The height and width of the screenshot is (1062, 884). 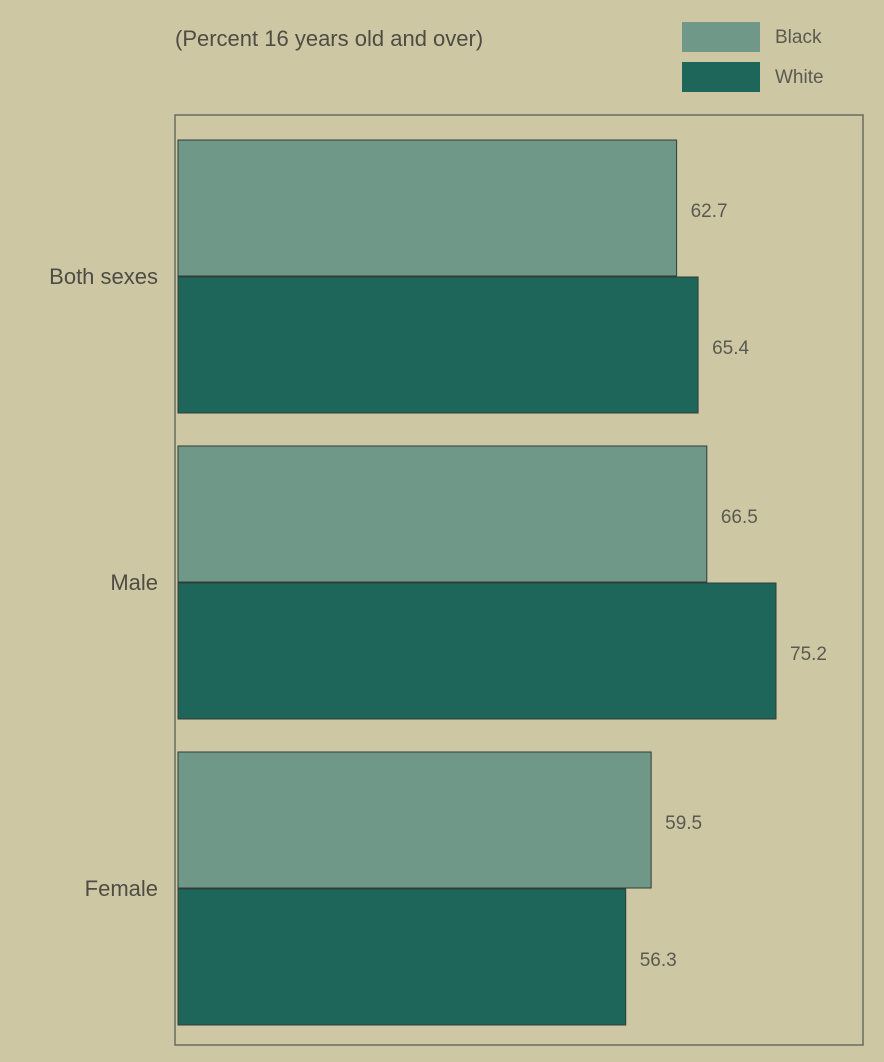 I want to click on value-label: 65.4, so click(x=730, y=348).